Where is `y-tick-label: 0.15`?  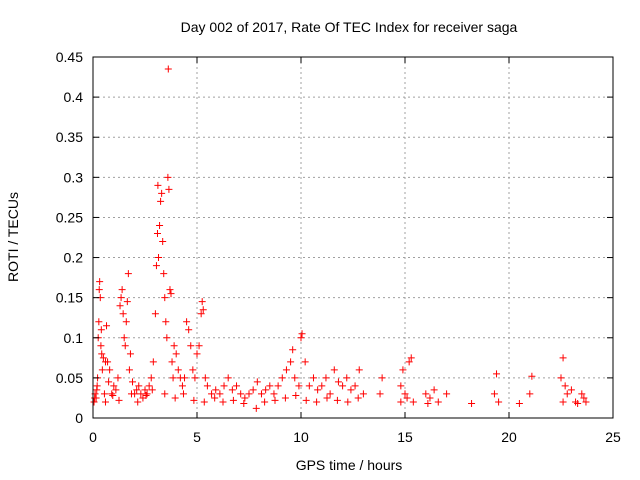 y-tick-label: 0.15 is located at coordinates (69, 298).